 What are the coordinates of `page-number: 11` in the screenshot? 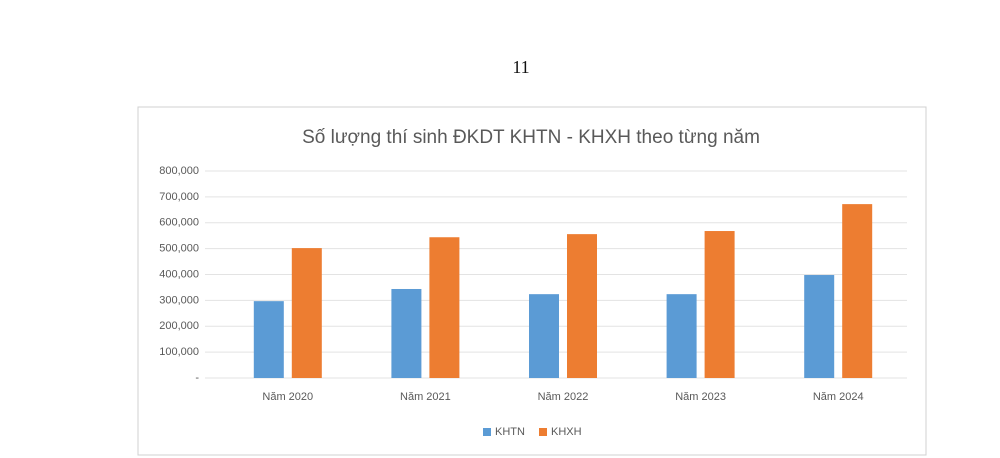 It's located at (520, 67).